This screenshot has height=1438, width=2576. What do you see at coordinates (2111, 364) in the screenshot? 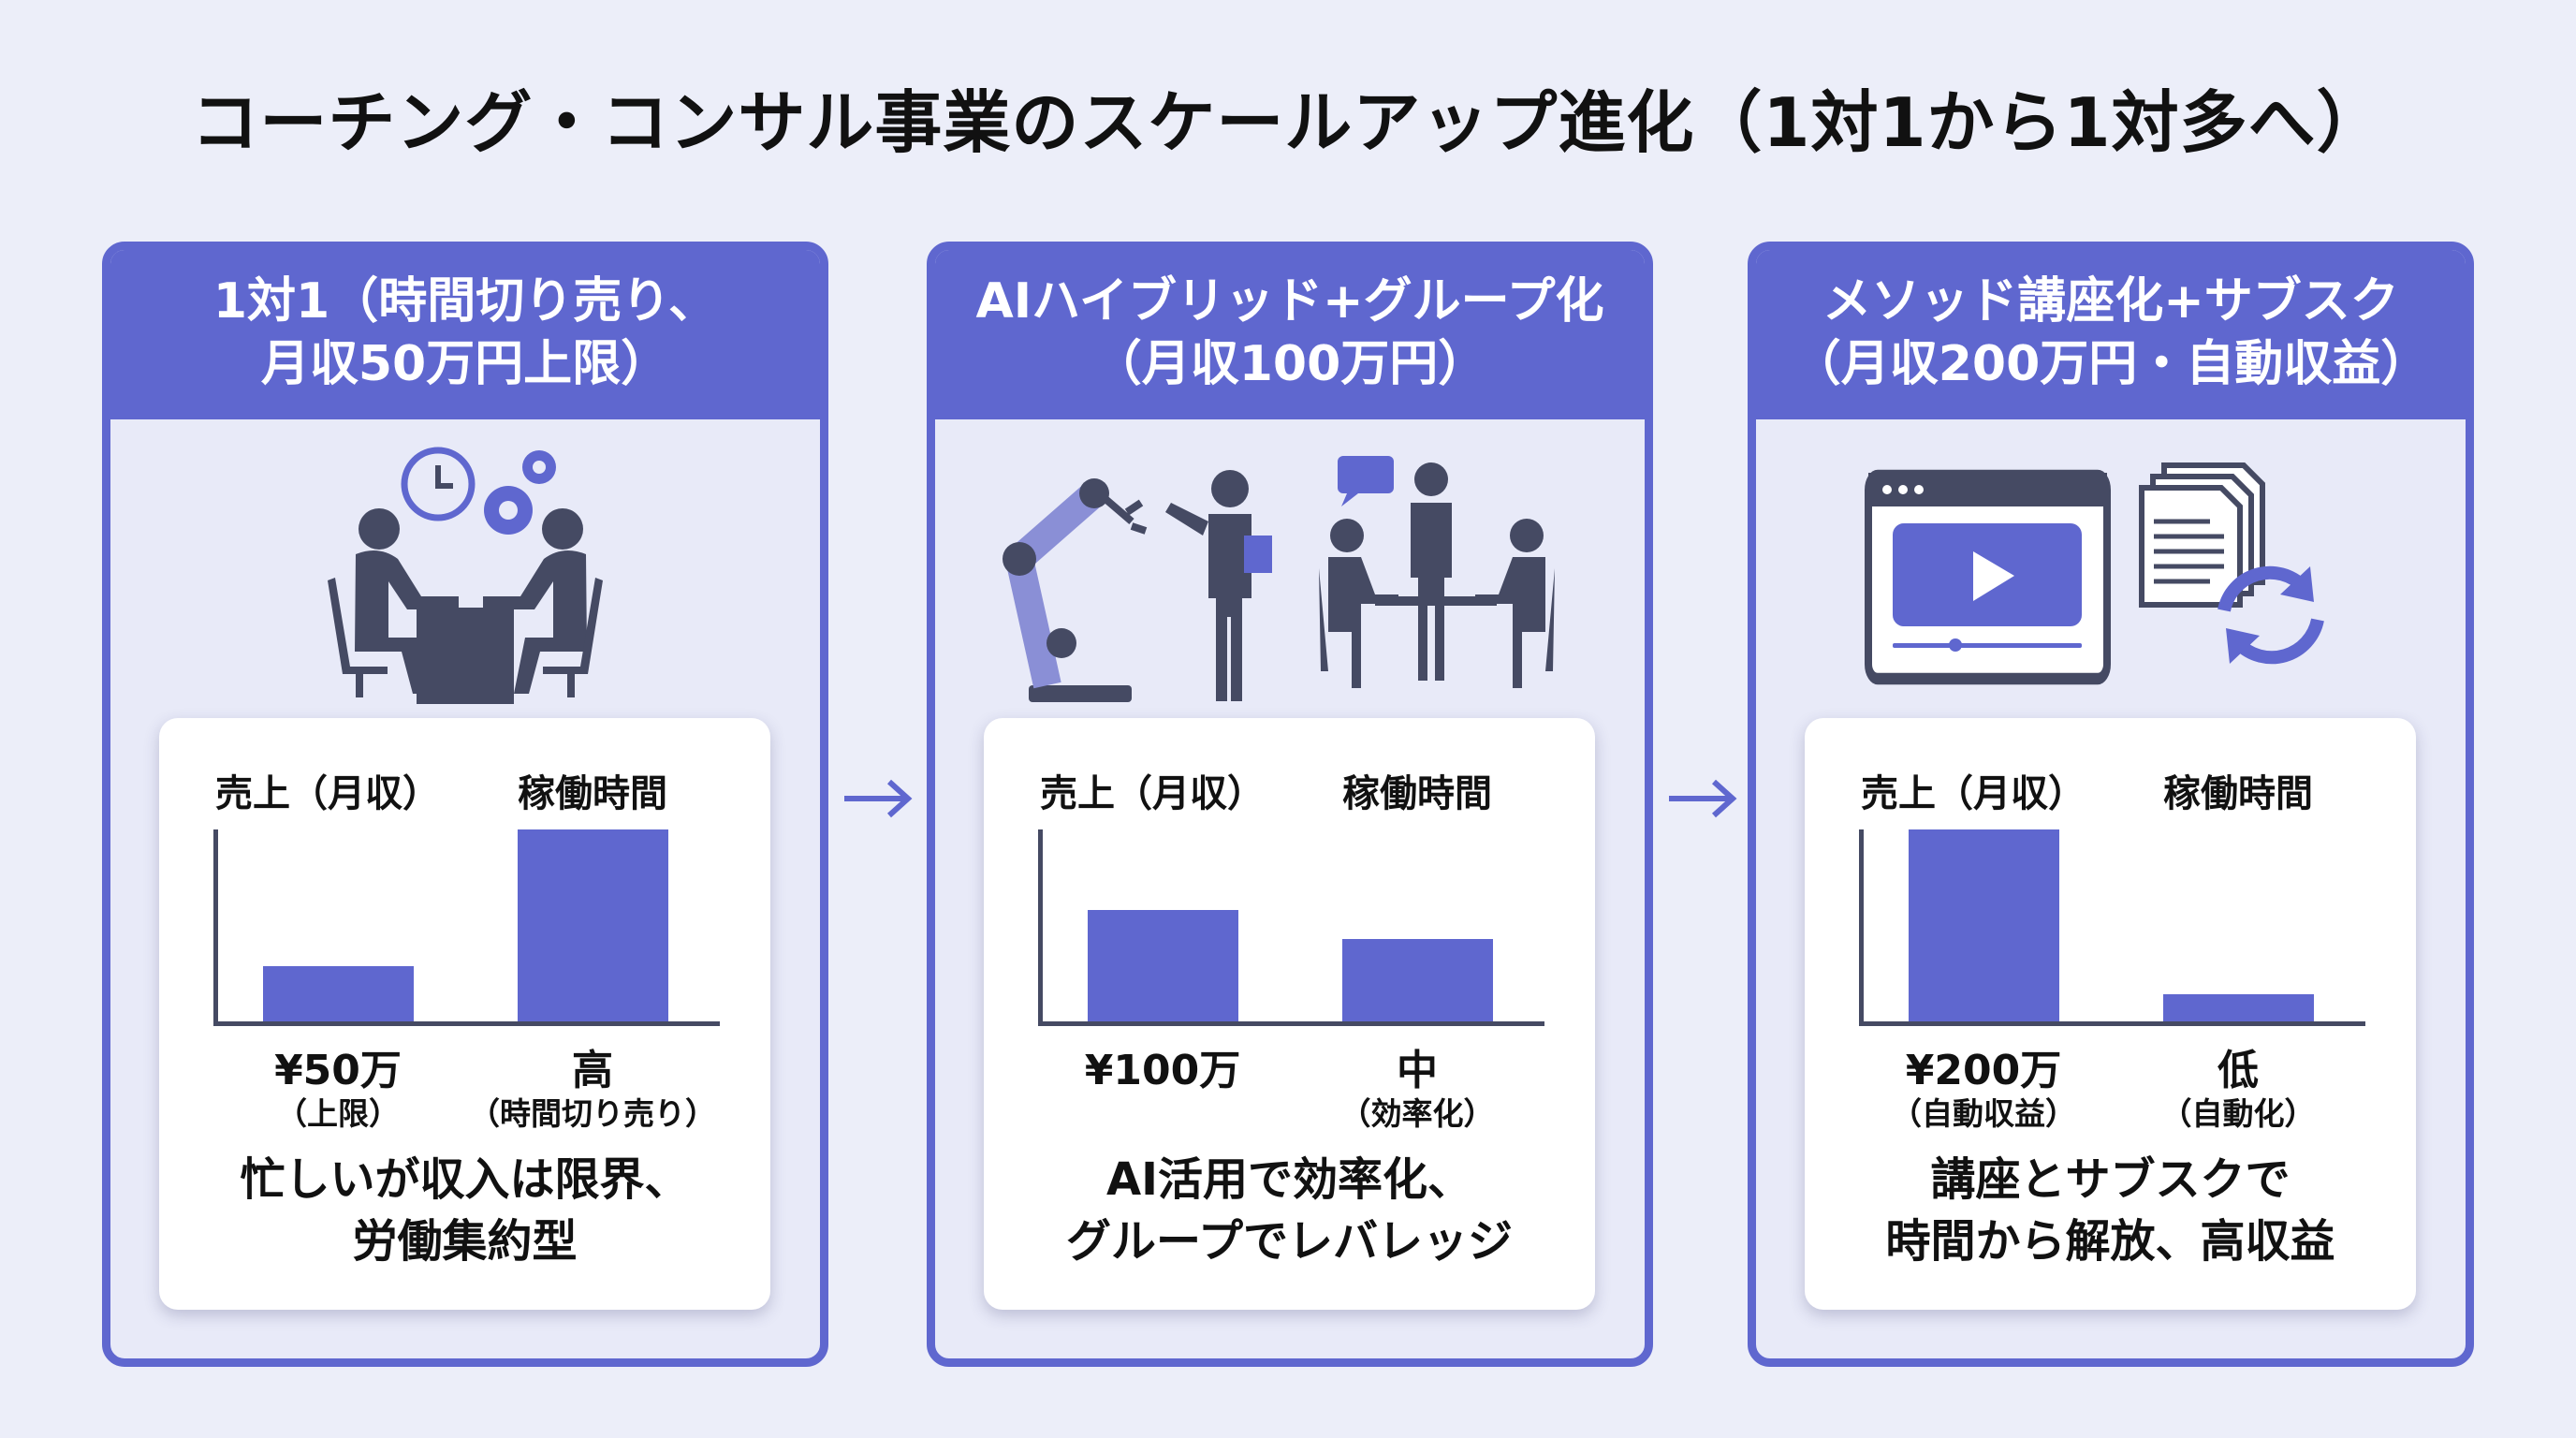
I see `header-line: （月収200万円・自動収益）` at bounding box center [2111, 364].